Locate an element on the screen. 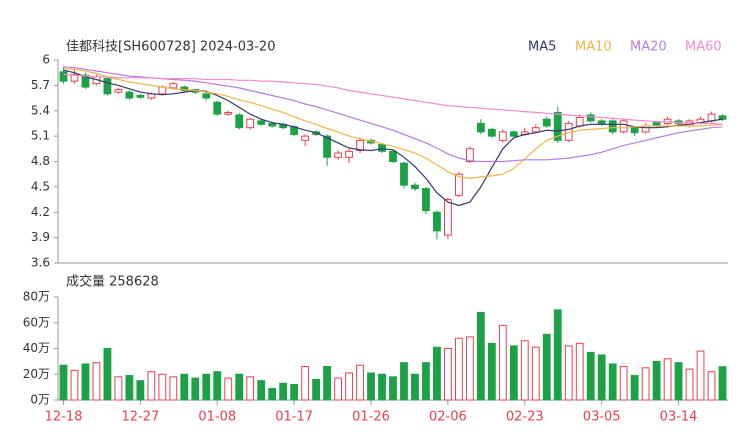 This screenshot has height=440, width=740. y2-tick-label: 40万 is located at coordinates (36, 348).